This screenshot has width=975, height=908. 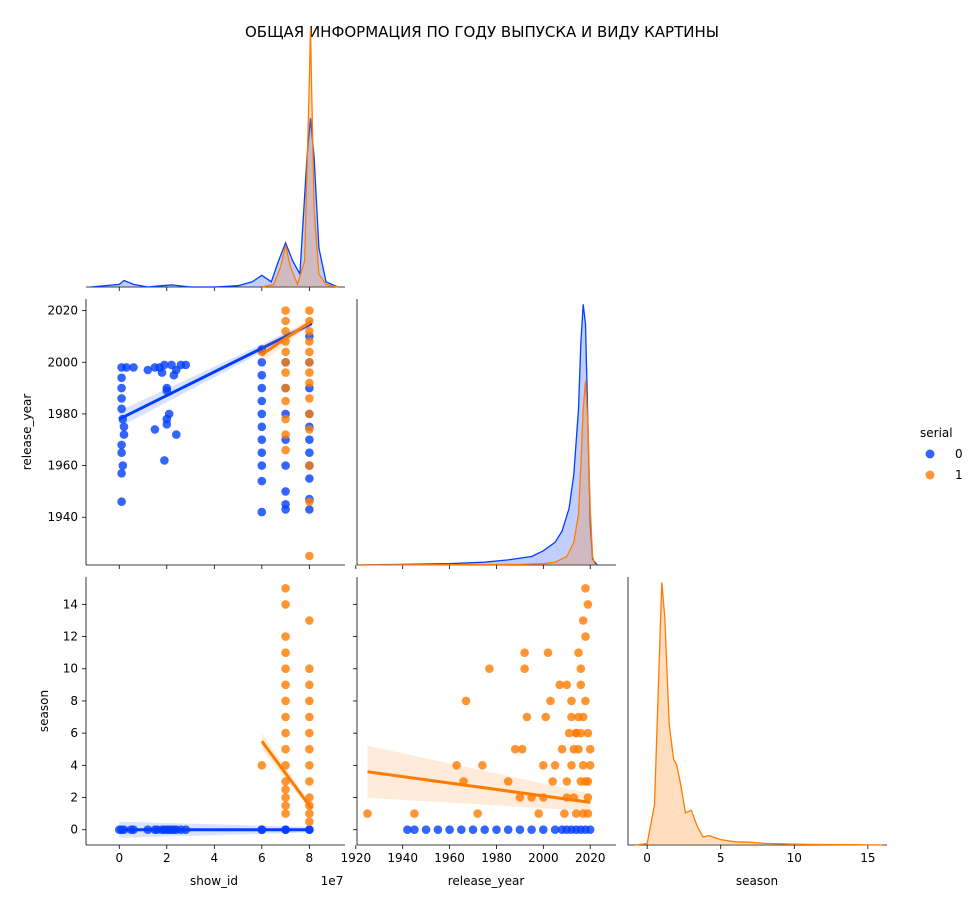 I want to click on x-tick-label: 2020, so click(x=590, y=858).